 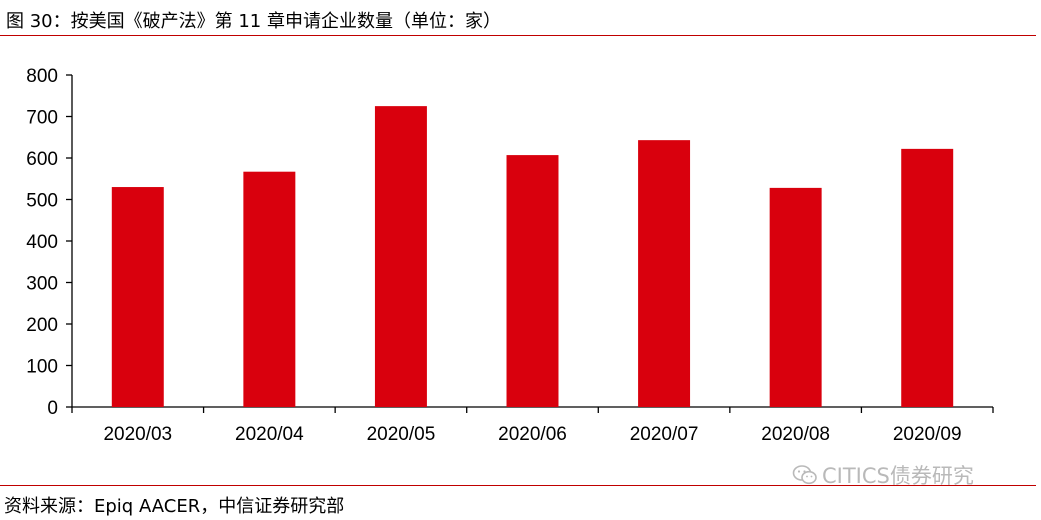 I want to click on watermark: CITICS债券研究, so click(x=883, y=475).